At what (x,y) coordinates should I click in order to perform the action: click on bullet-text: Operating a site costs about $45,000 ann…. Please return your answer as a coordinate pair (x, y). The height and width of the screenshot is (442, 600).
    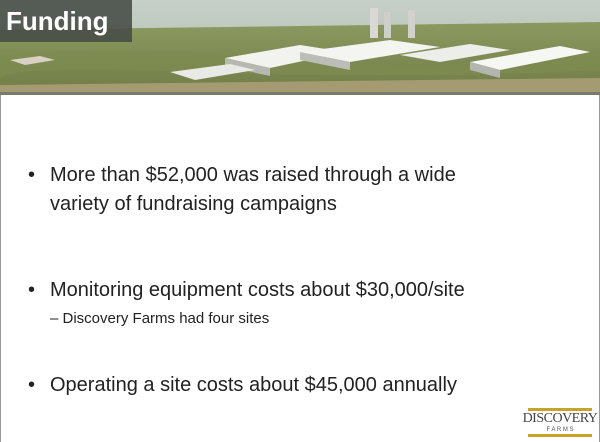
    Looking at the image, I should click on (253, 385).